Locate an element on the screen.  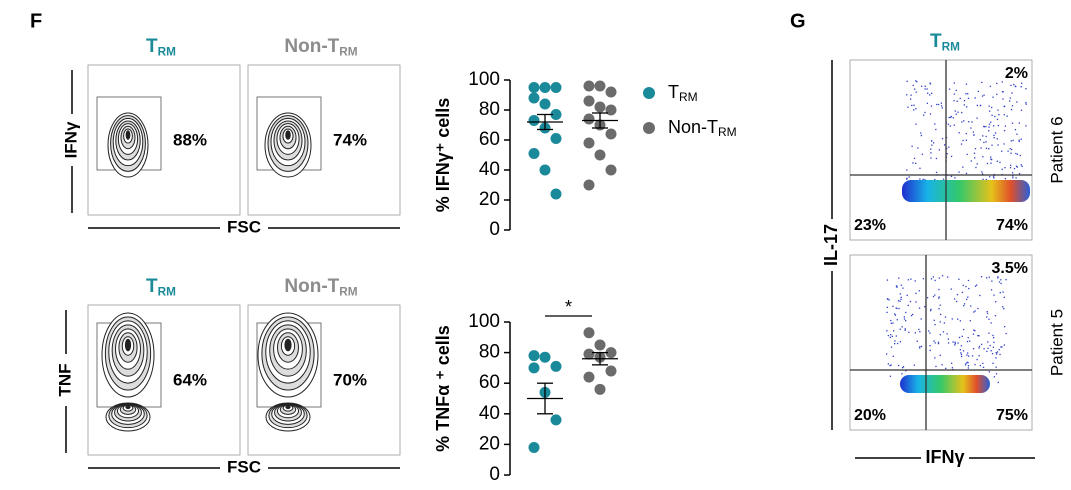
quadrant-percent: 3.5% is located at coordinates (1010, 268).